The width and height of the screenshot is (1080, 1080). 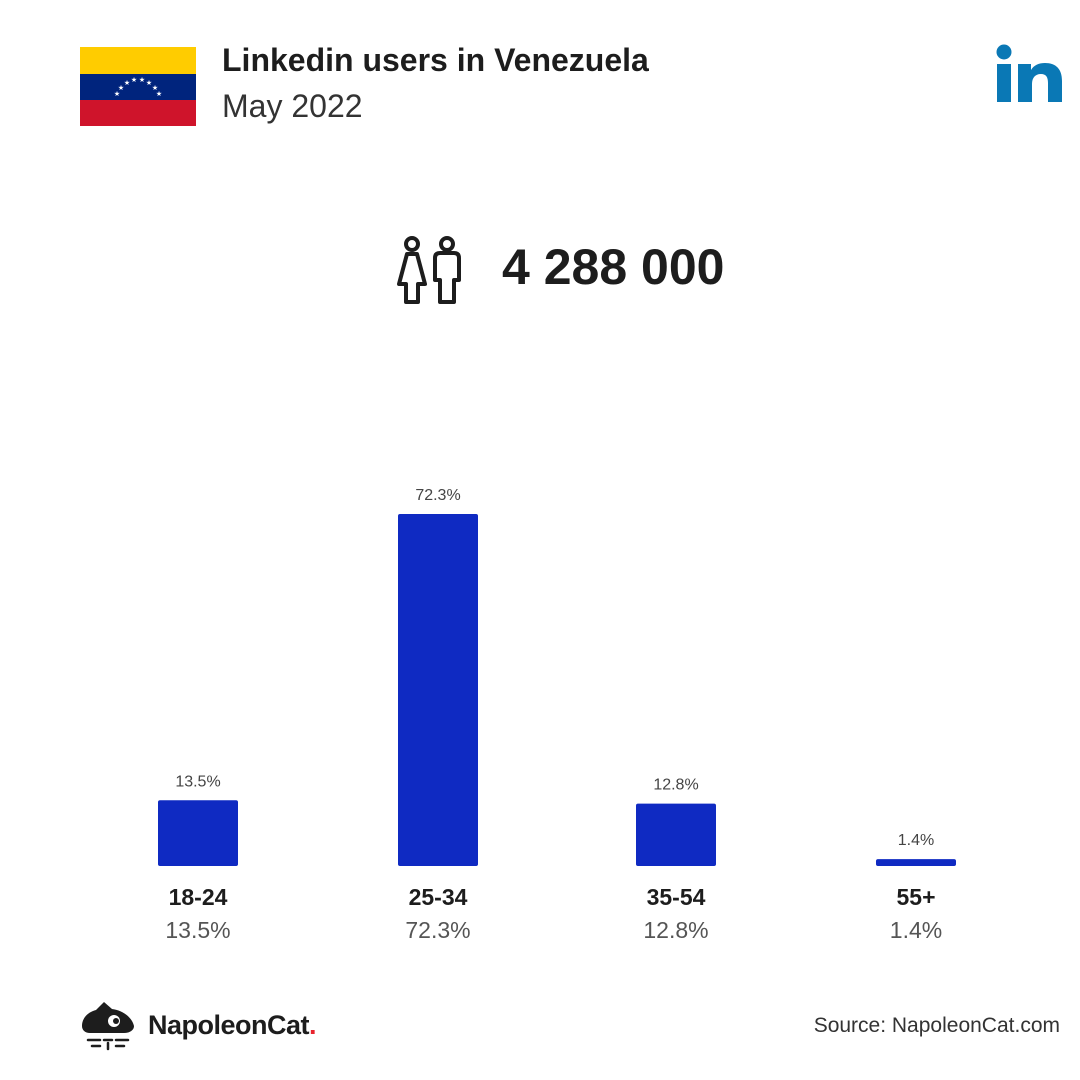 I want to click on users-icon, so click(x=429, y=270).